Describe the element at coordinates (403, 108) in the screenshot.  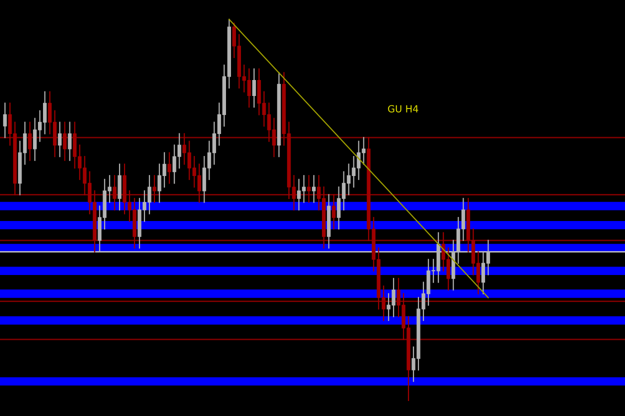
I see `annotation: GU H4` at that location.